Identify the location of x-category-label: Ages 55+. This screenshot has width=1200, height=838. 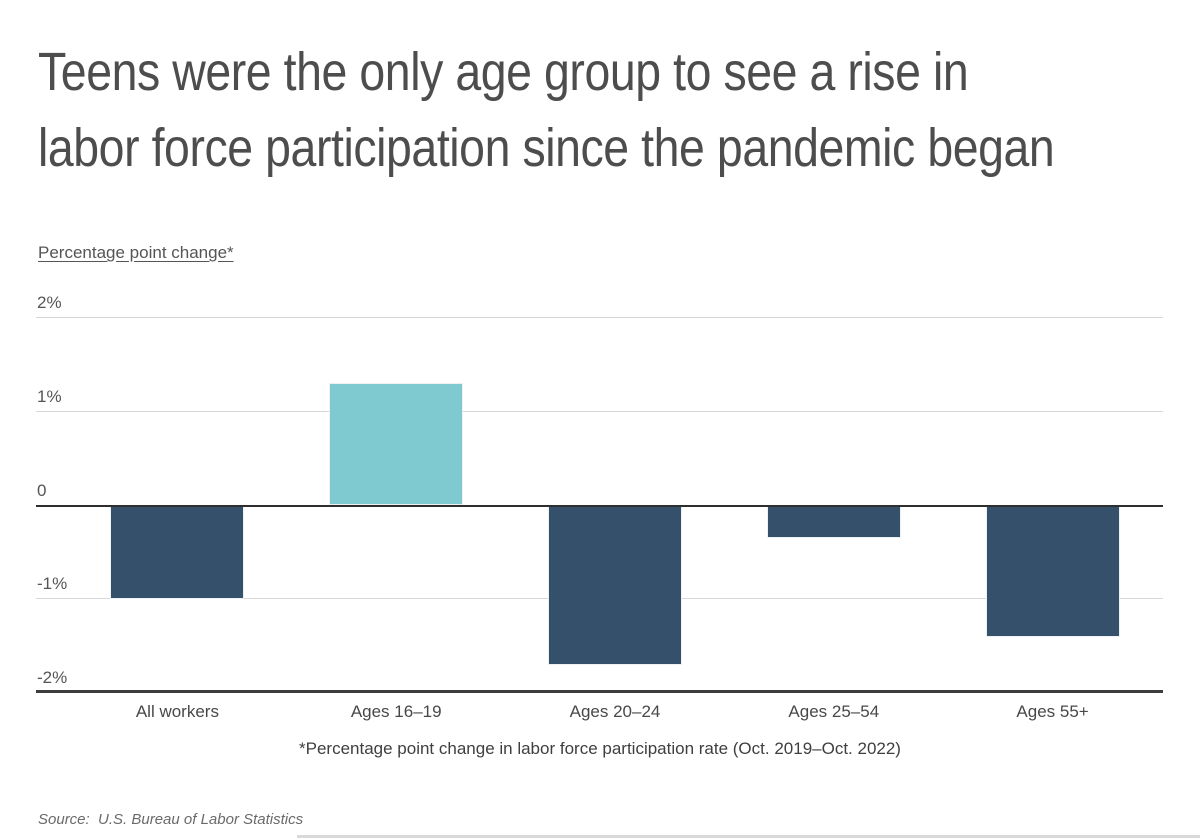
(1052, 711).